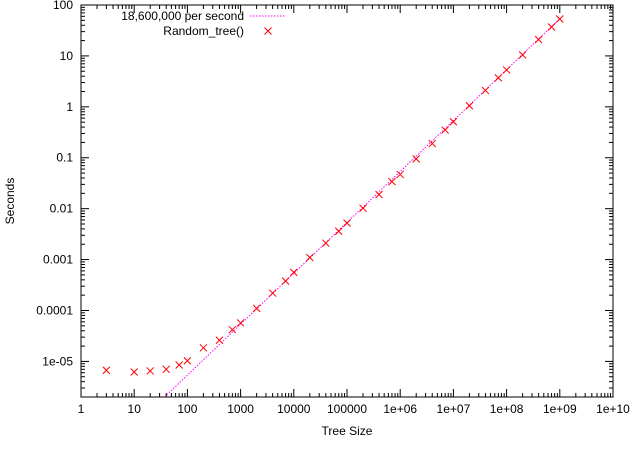 The height and width of the screenshot is (453, 640). Describe the element at coordinates (187, 409) in the screenshot. I see `x-tick-label: 100` at that location.